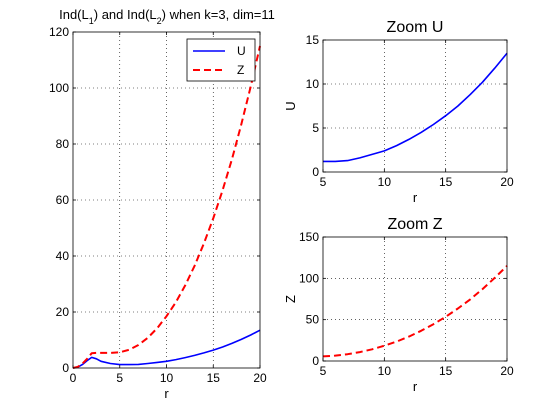  Describe the element at coordinates (315, 361) in the screenshot. I see `zoom-z-y-tick-label: 0` at that location.